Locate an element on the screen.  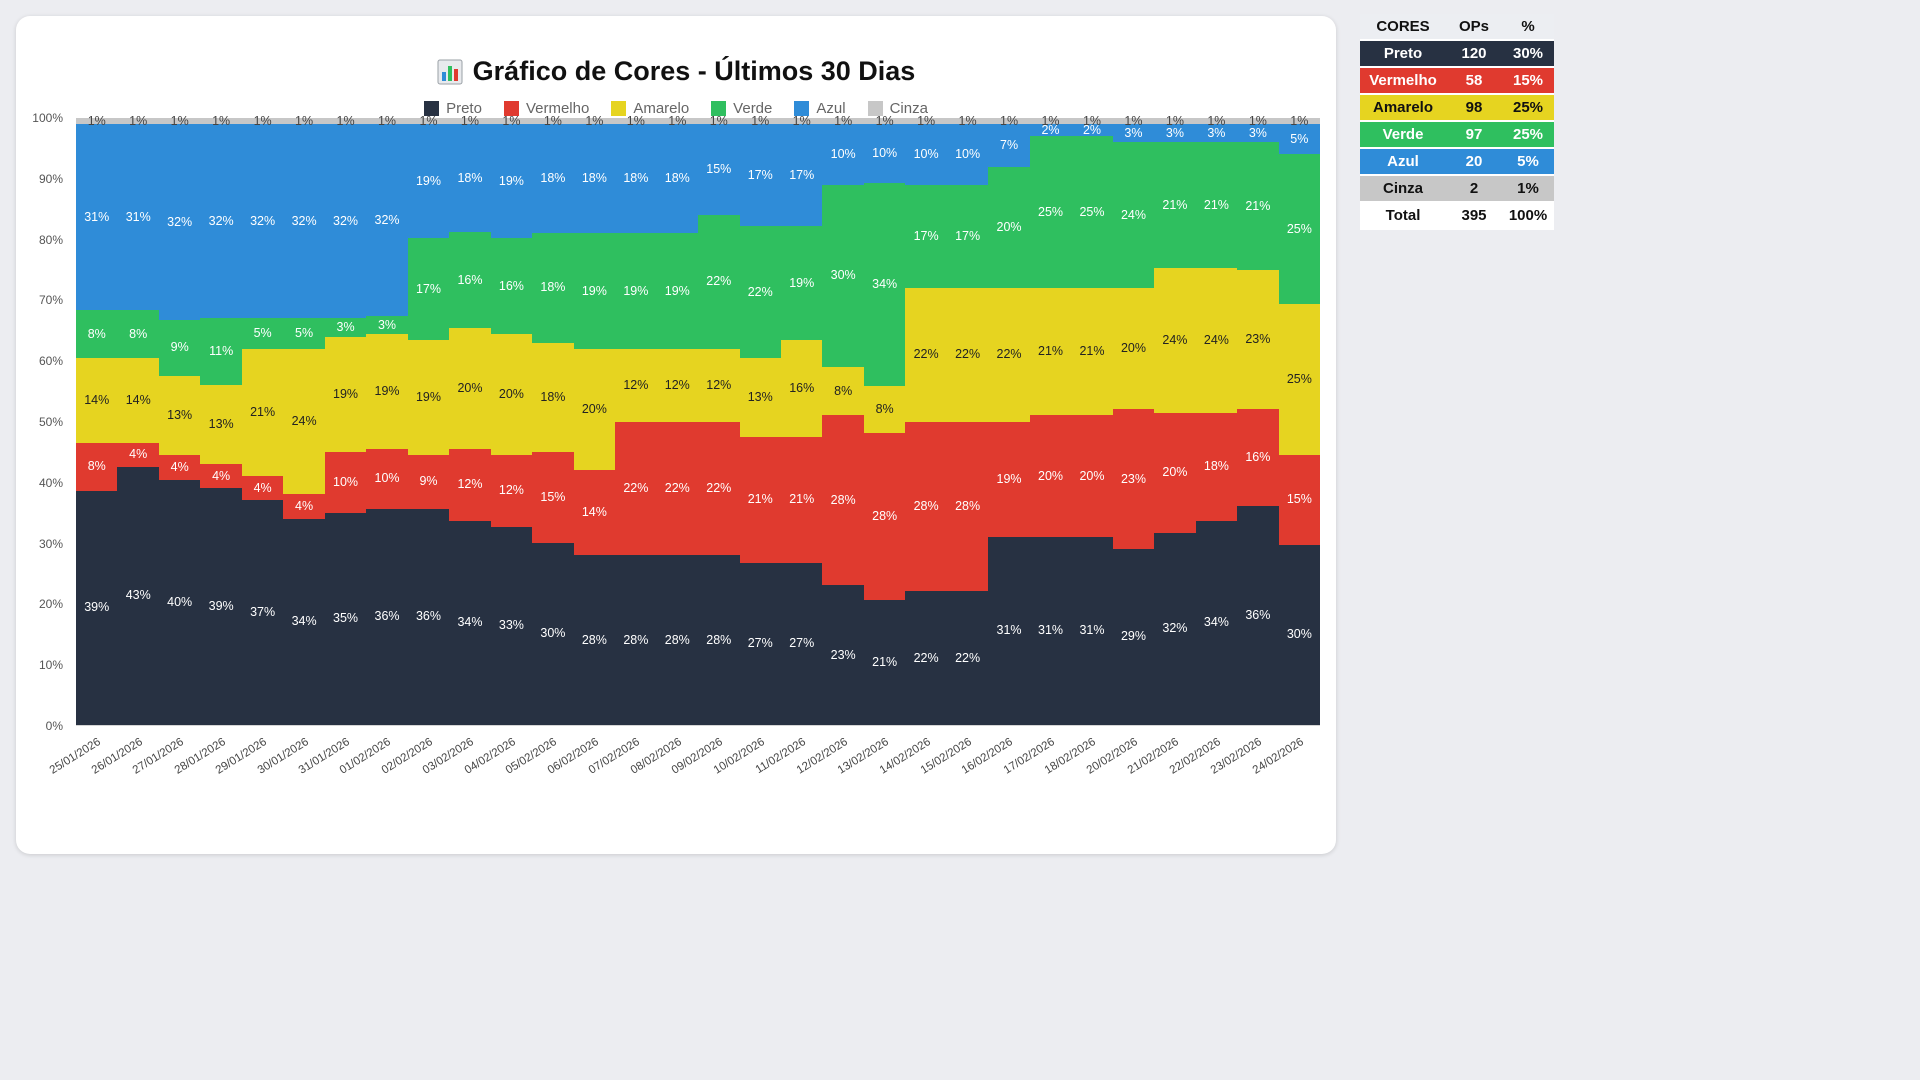
segment-verde: 24% is located at coordinates (1133, 215).